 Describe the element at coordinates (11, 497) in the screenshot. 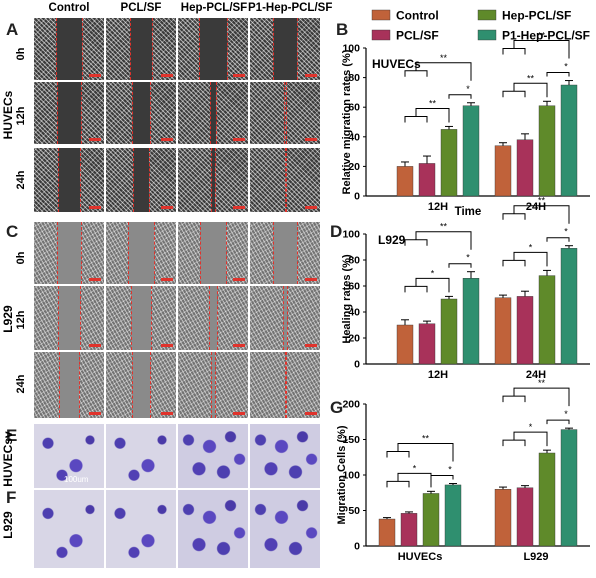

I see `panel-label-f: F` at that location.